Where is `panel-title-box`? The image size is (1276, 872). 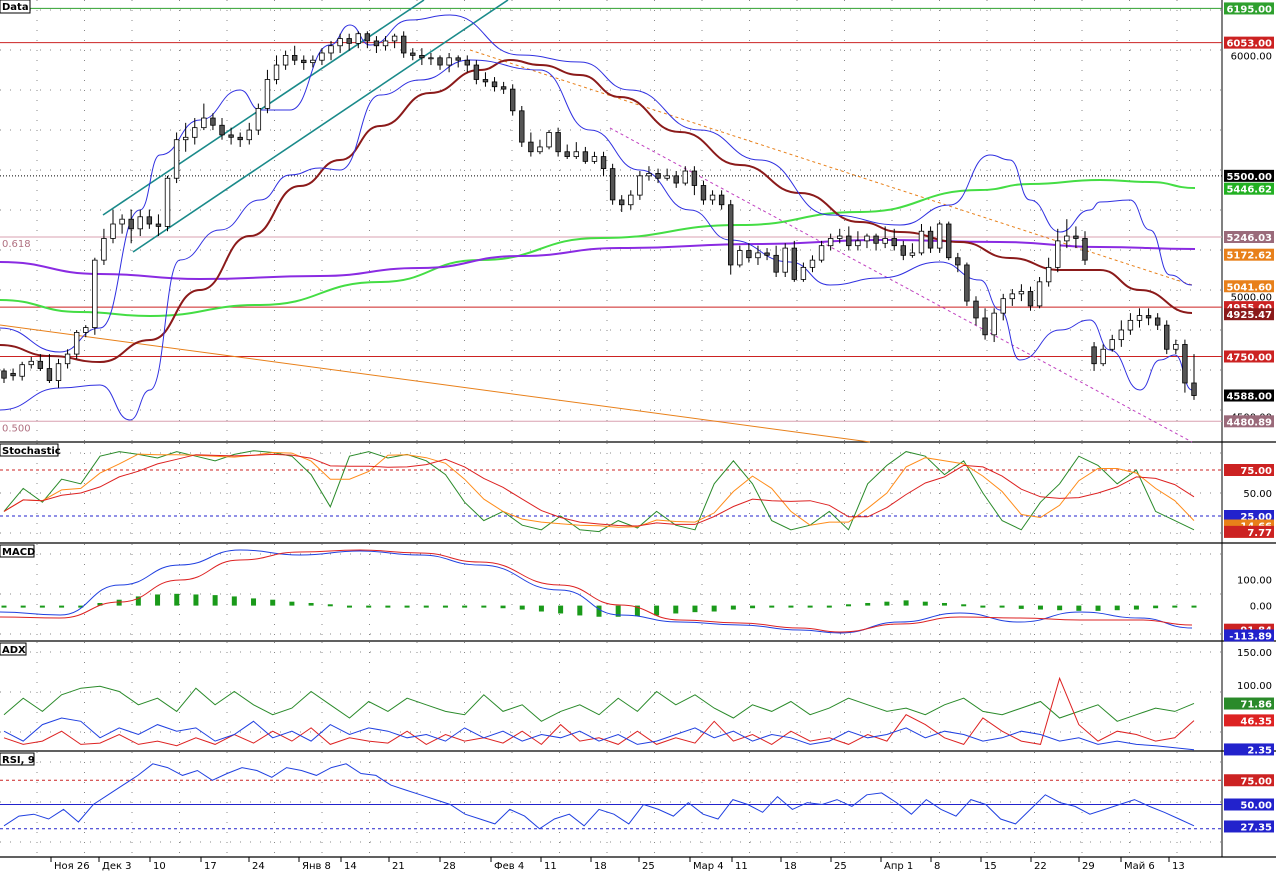 panel-title-box is located at coordinates (17, 759).